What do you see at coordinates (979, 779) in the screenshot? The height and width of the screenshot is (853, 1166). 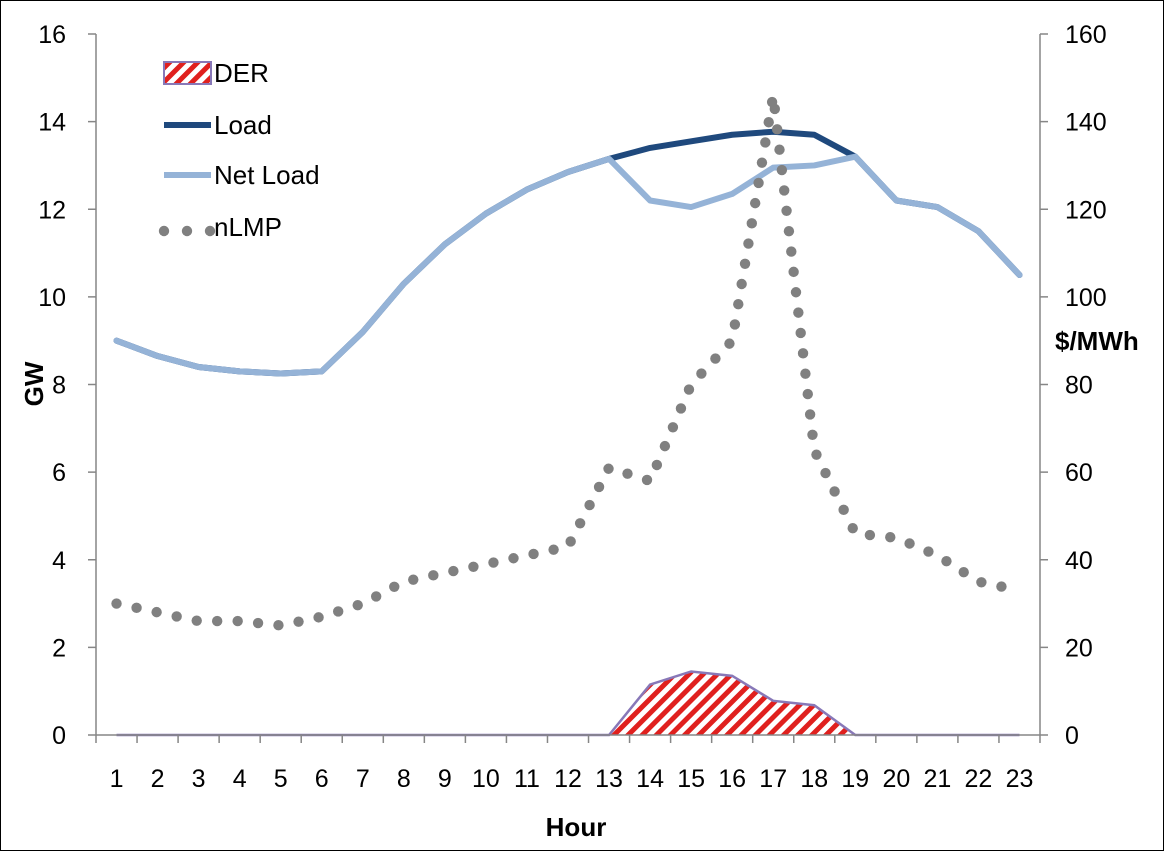 I see `x-tick-label: 22` at bounding box center [979, 779].